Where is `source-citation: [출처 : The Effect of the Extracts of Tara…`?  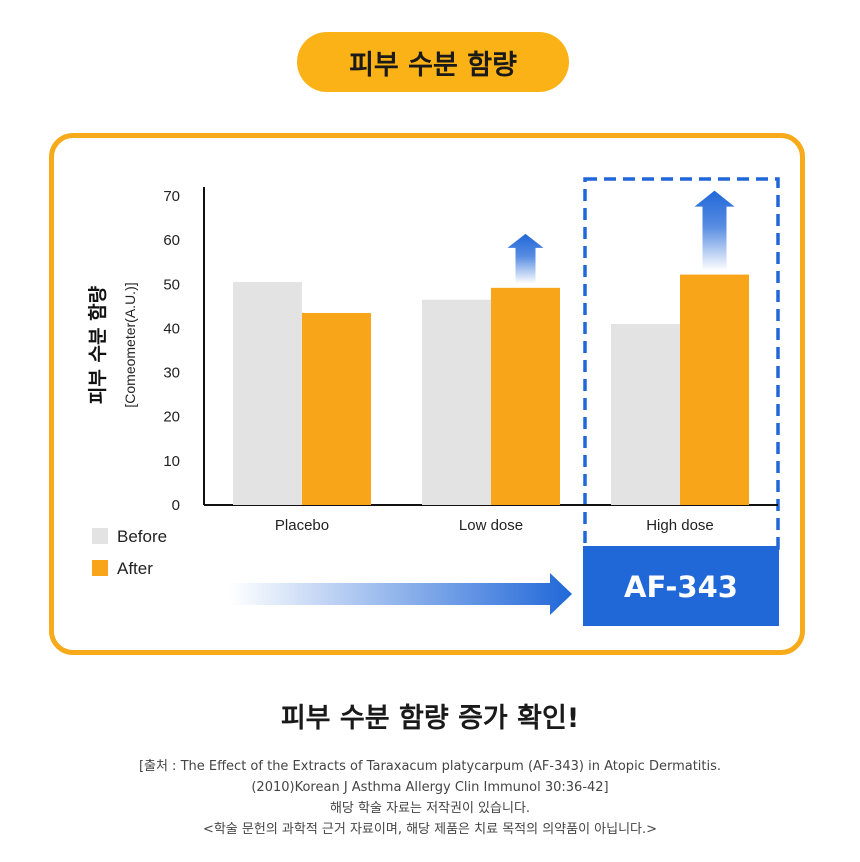
source-citation: [출처 : The Effect of the Extracts of Tara… is located at coordinates (430, 798).